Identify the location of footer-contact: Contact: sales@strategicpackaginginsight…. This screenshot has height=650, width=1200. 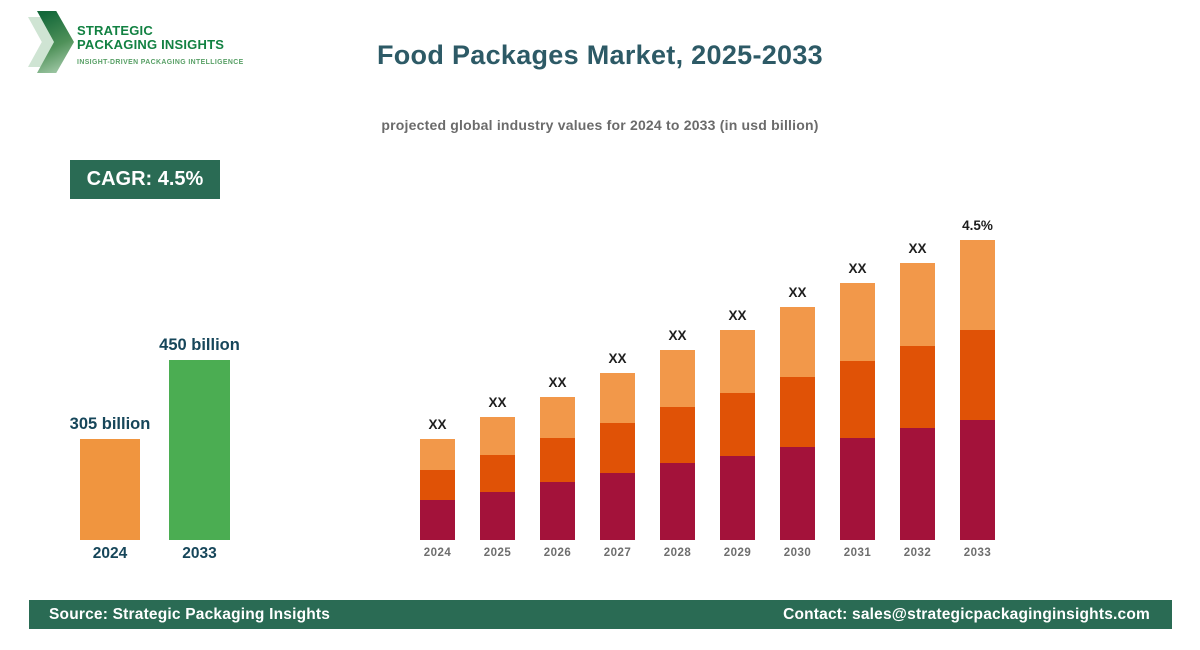
(966, 614).